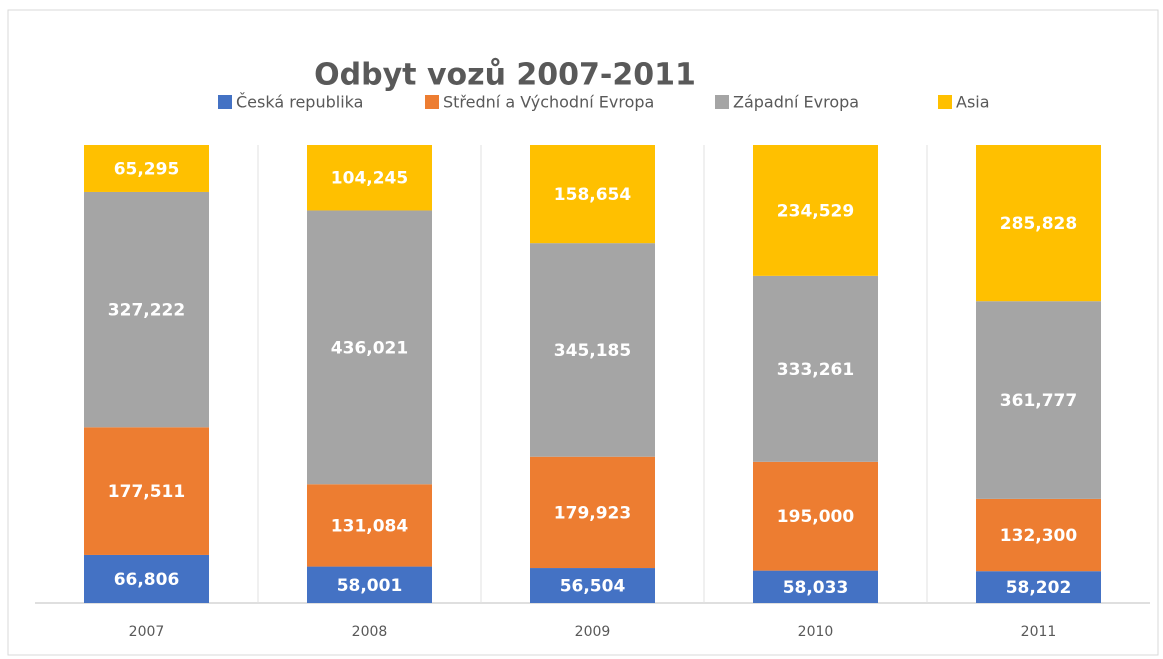 Image resolution: width=1163 pixels, height=659 pixels. I want to click on data-label: 177,511, so click(146, 492).